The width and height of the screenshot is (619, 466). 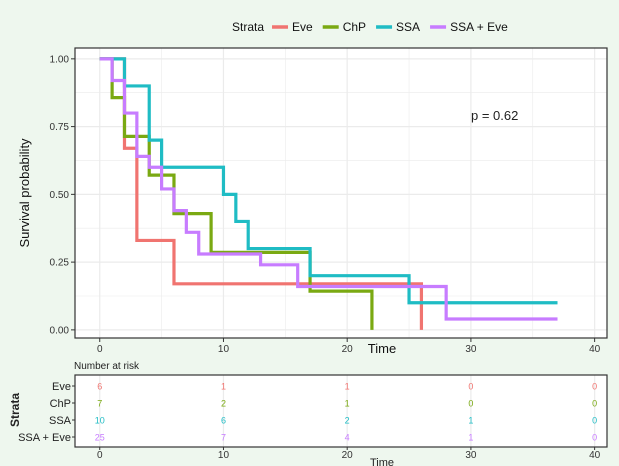 I want to click on x-tick-label: 10, so click(x=224, y=349).